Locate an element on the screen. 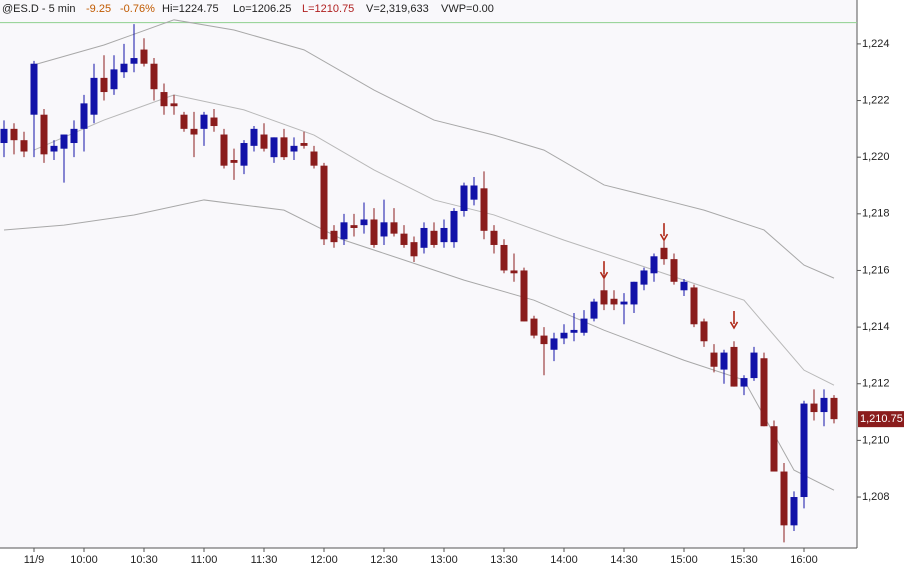 This screenshot has width=904, height=567. change-pct: -0.76% is located at coordinates (137, 9).